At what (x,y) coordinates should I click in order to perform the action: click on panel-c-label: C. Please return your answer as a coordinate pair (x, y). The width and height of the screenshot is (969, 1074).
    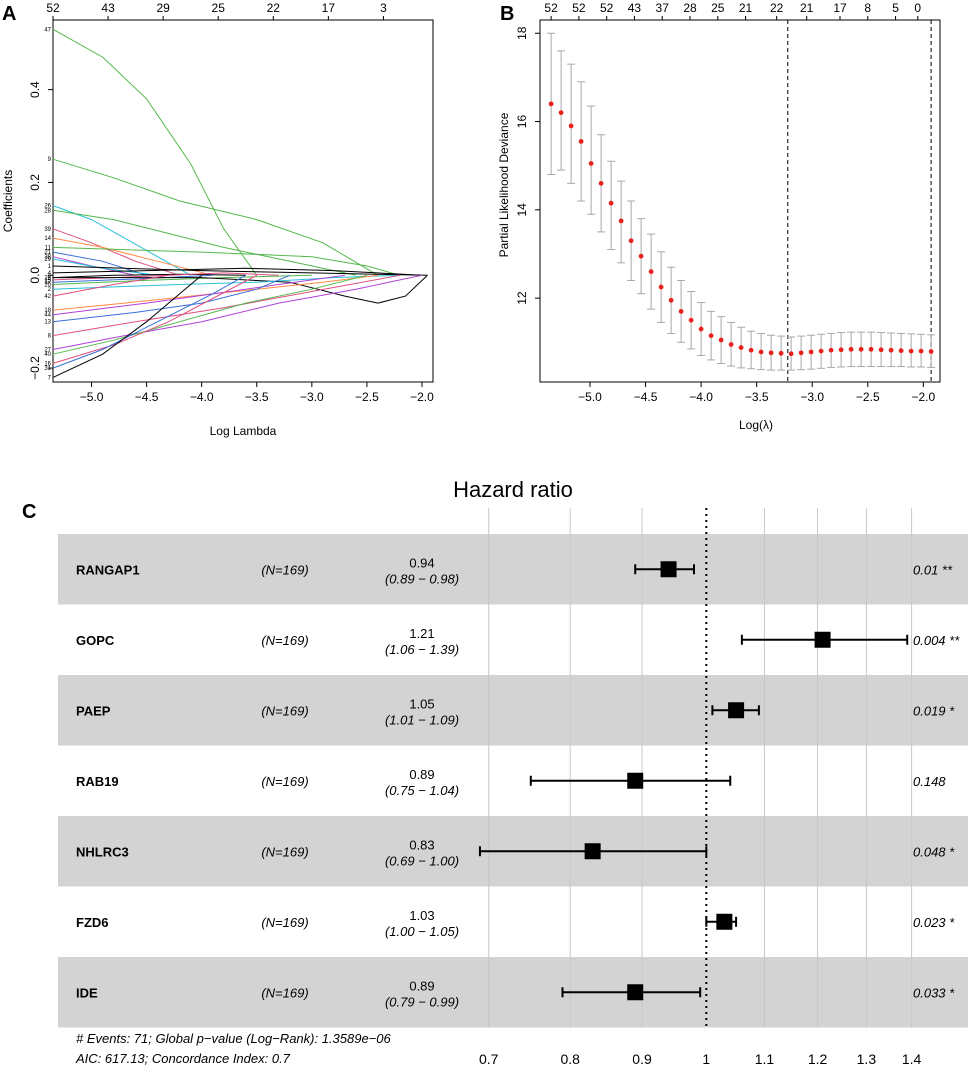
    Looking at the image, I should click on (29, 512).